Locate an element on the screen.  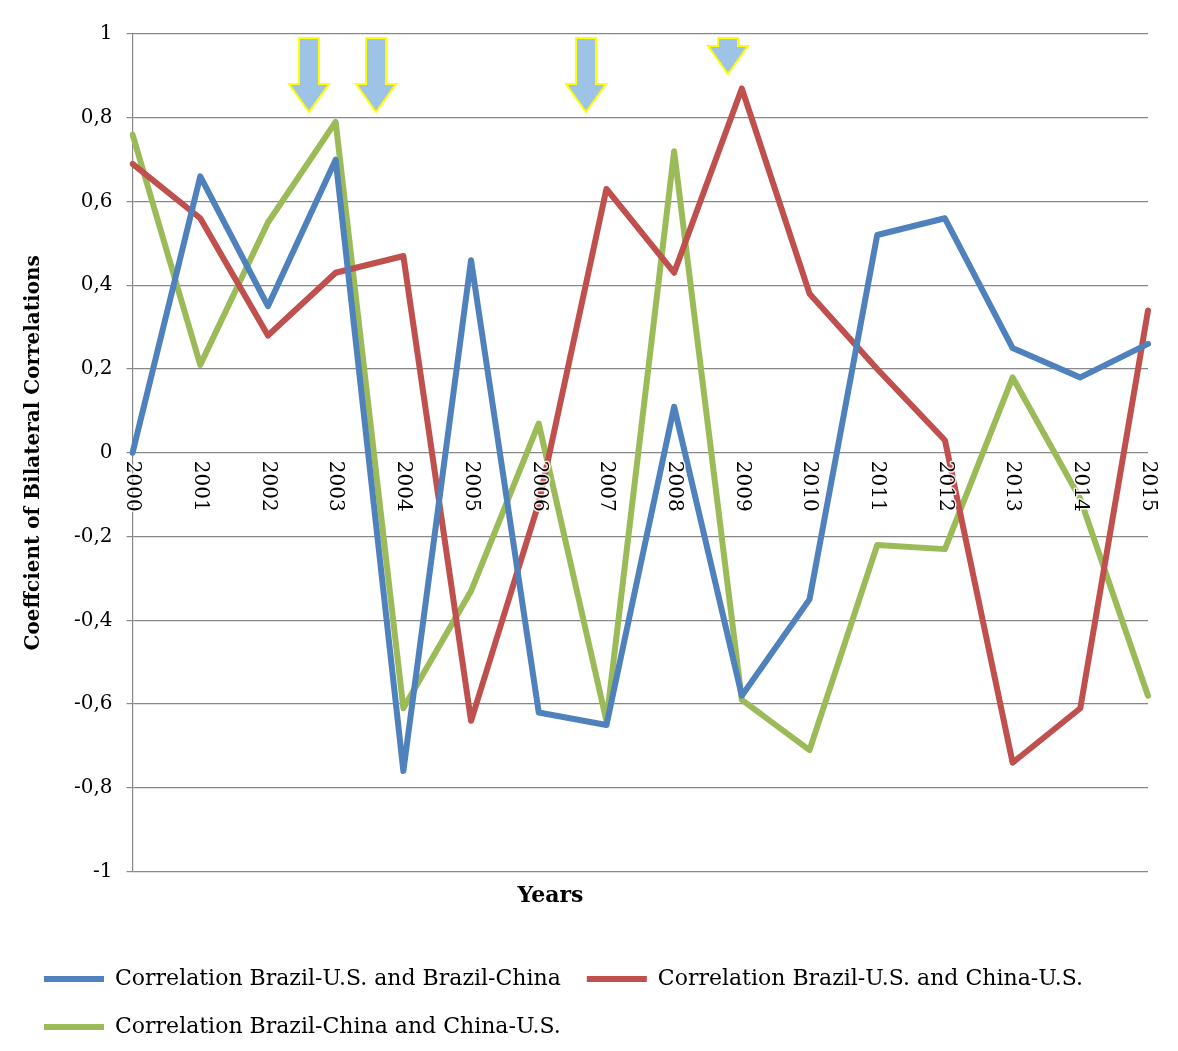
x-tick-label: 2004 is located at coordinates (405, 486).